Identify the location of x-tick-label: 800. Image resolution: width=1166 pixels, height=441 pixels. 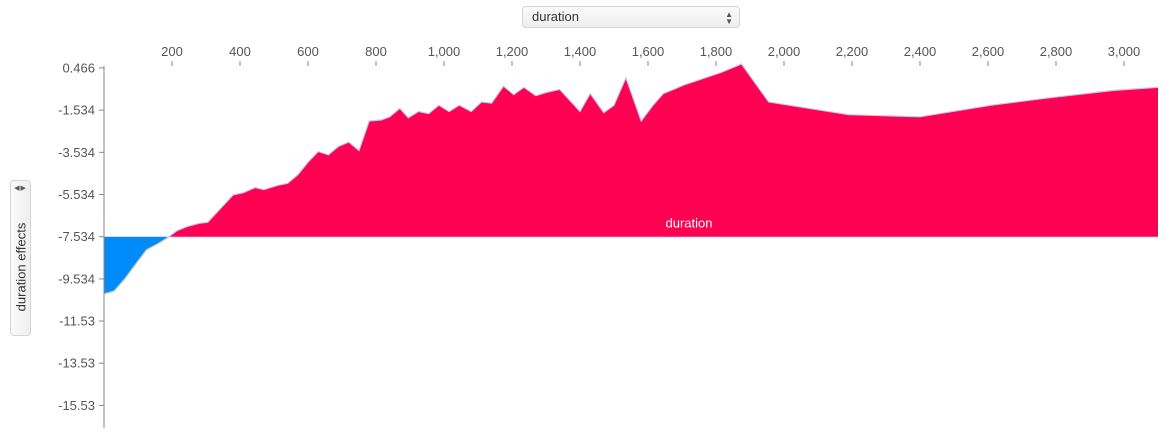
(376, 51).